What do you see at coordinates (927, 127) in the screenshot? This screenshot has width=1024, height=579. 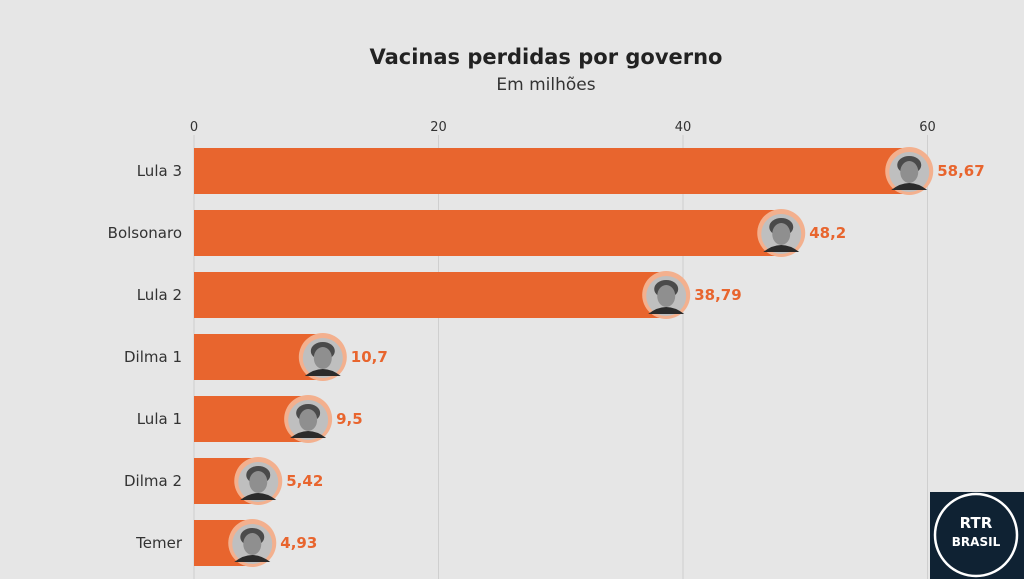 I see `x-tick-label: 60` at bounding box center [927, 127].